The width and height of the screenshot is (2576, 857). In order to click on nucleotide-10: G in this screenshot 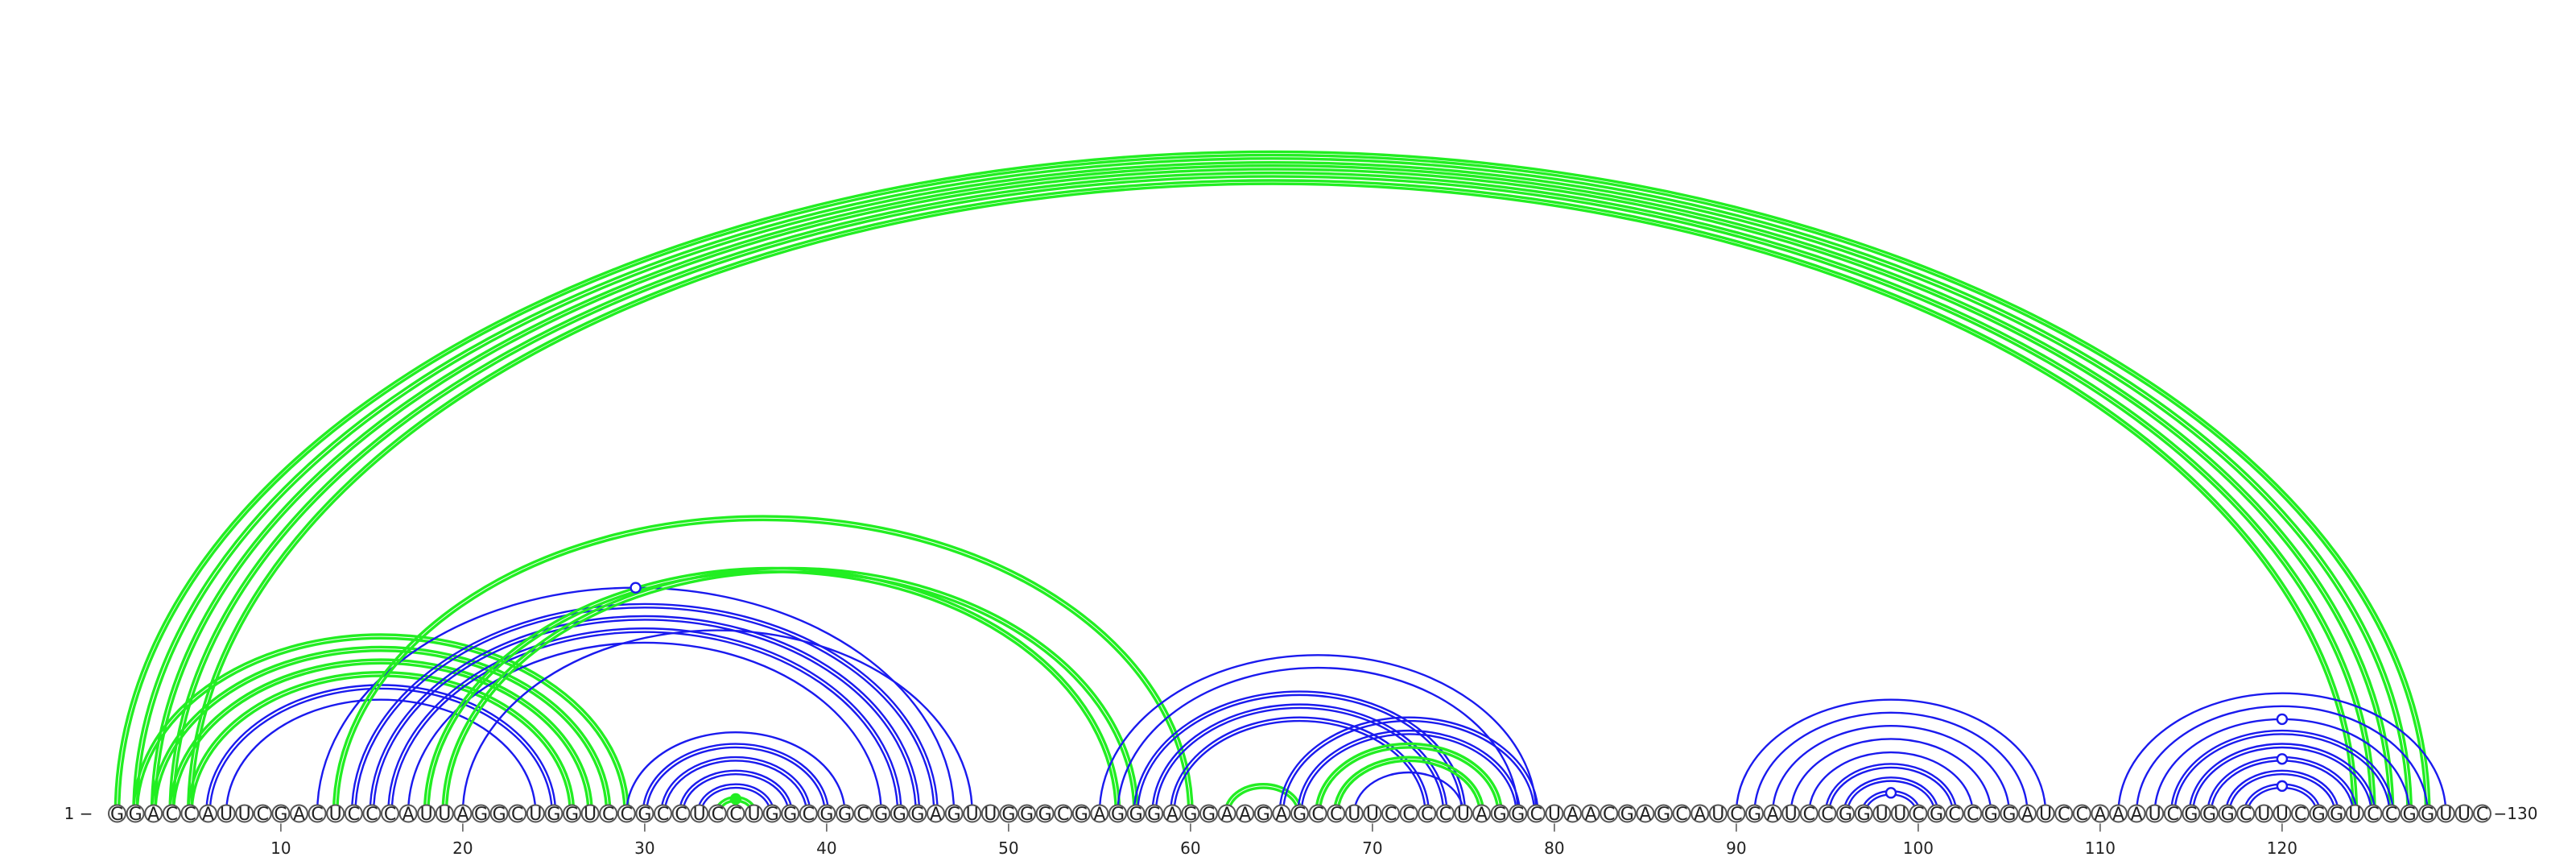, I will do `click(281, 814)`.